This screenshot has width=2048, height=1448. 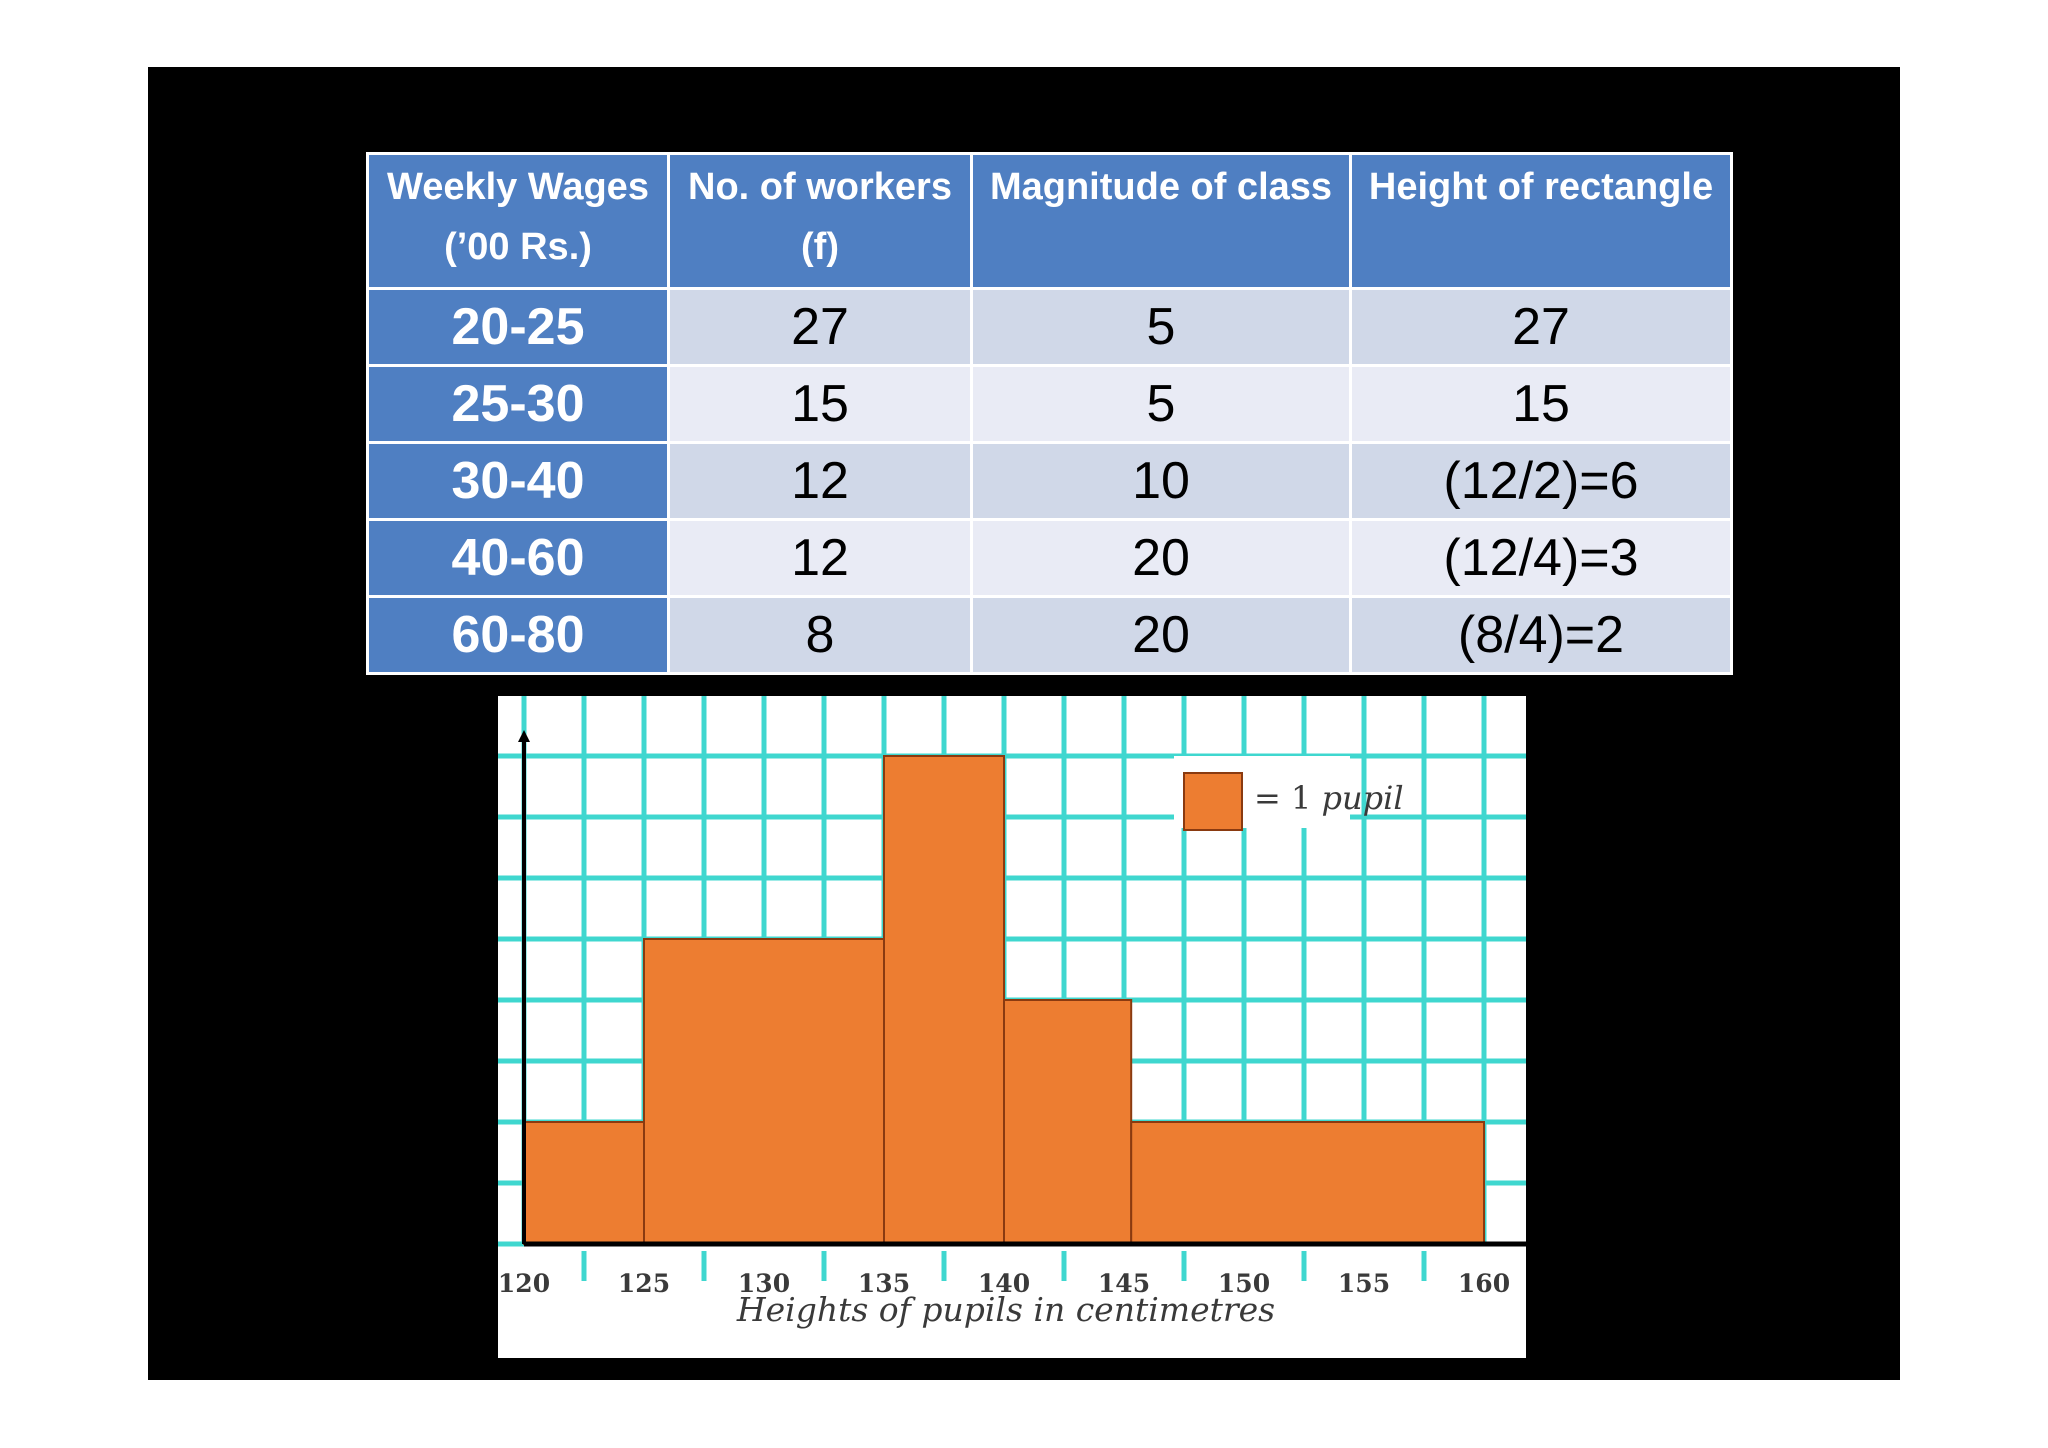 What do you see at coordinates (1161, 187) in the screenshot?
I see `header-line: Magnitude of class` at bounding box center [1161, 187].